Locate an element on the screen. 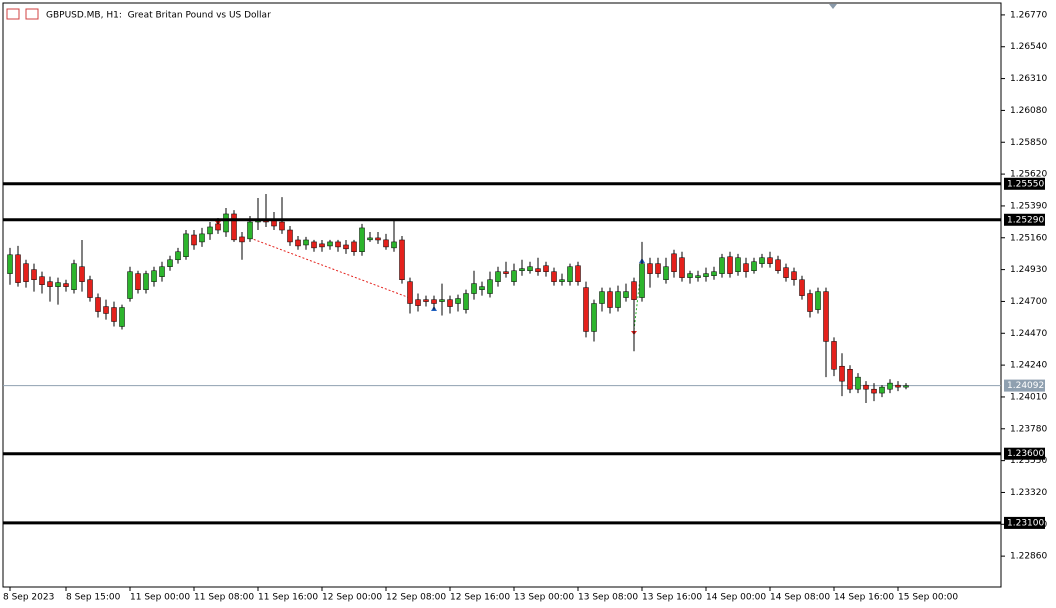  y-tick-label: 1.26080 is located at coordinates (1028, 111).